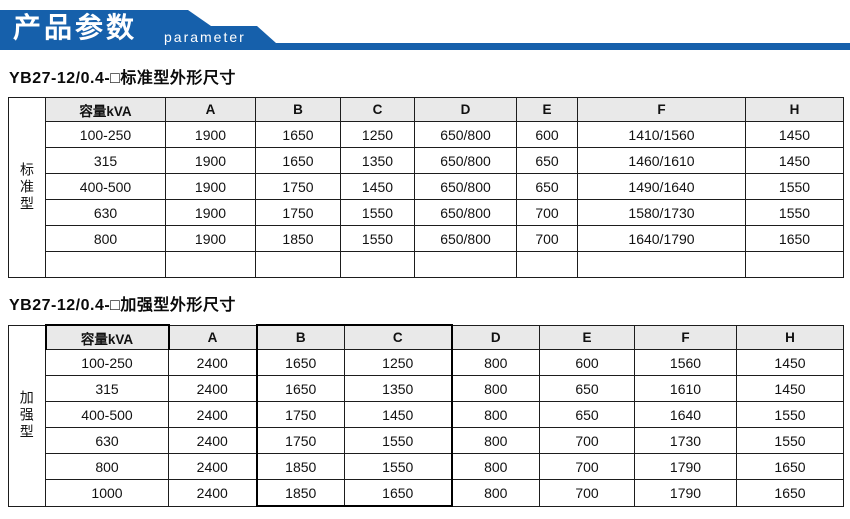 The width and height of the screenshot is (850, 519). What do you see at coordinates (547, 109) in the screenshot?
I see `column-header: E` at bounding box center [547, 109].